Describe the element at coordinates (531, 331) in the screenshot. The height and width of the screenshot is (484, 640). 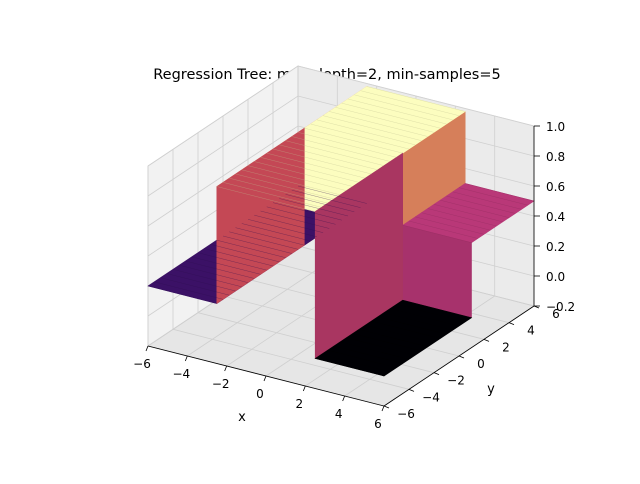
I see `y-tick-label: 4` at that location.